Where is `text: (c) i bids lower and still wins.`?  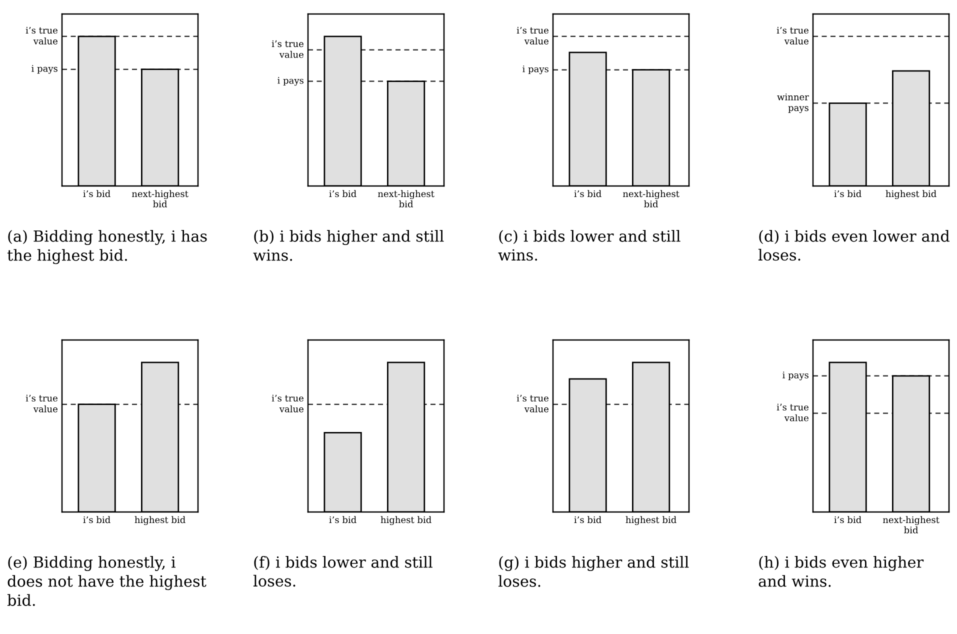 text: (c) i bids lower and still wins. is located at coordinates (589, 245).